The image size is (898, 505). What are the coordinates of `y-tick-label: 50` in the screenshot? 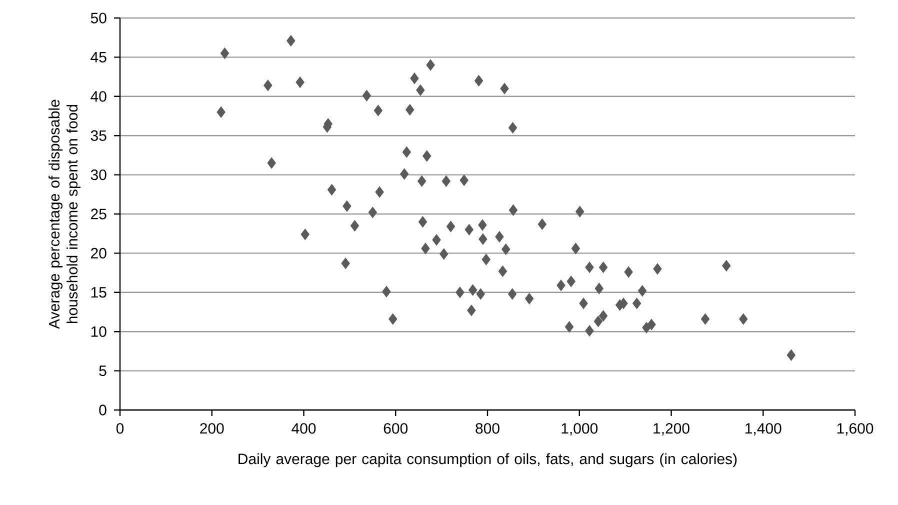 It's located at (98, 18).